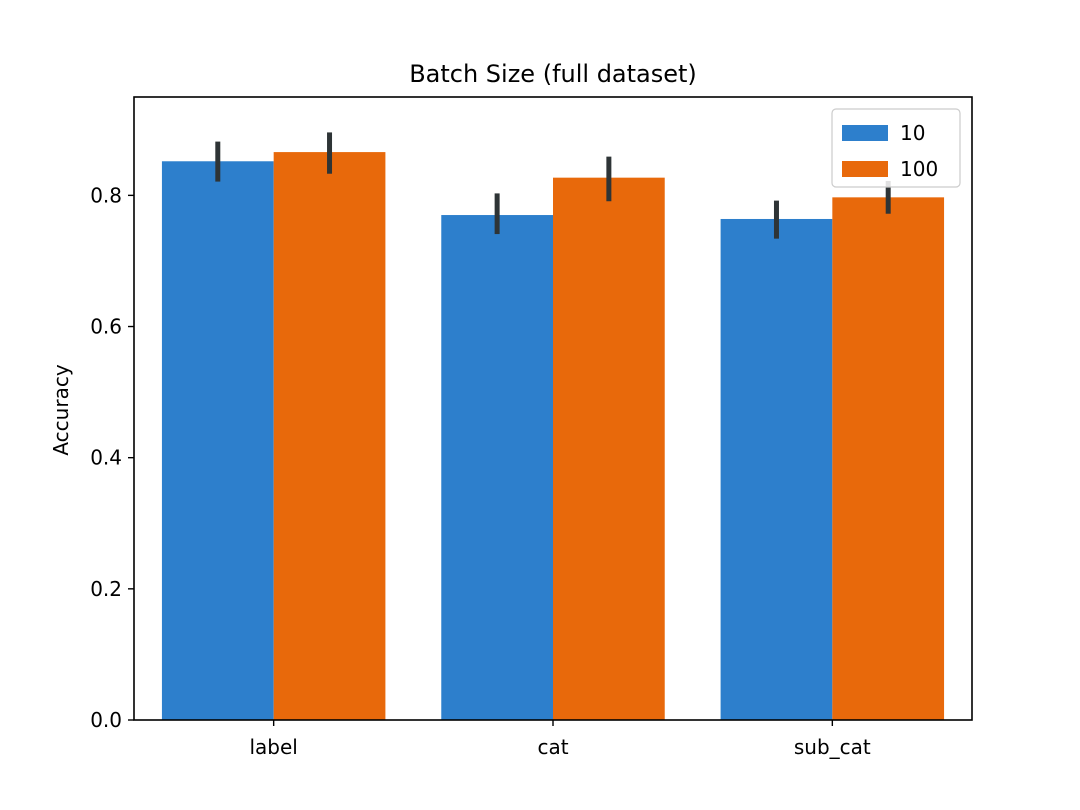 The height and width of the screenshot is (810, 1080). I want to click on x-axis: label cat sub_cat, so click(560, 739).